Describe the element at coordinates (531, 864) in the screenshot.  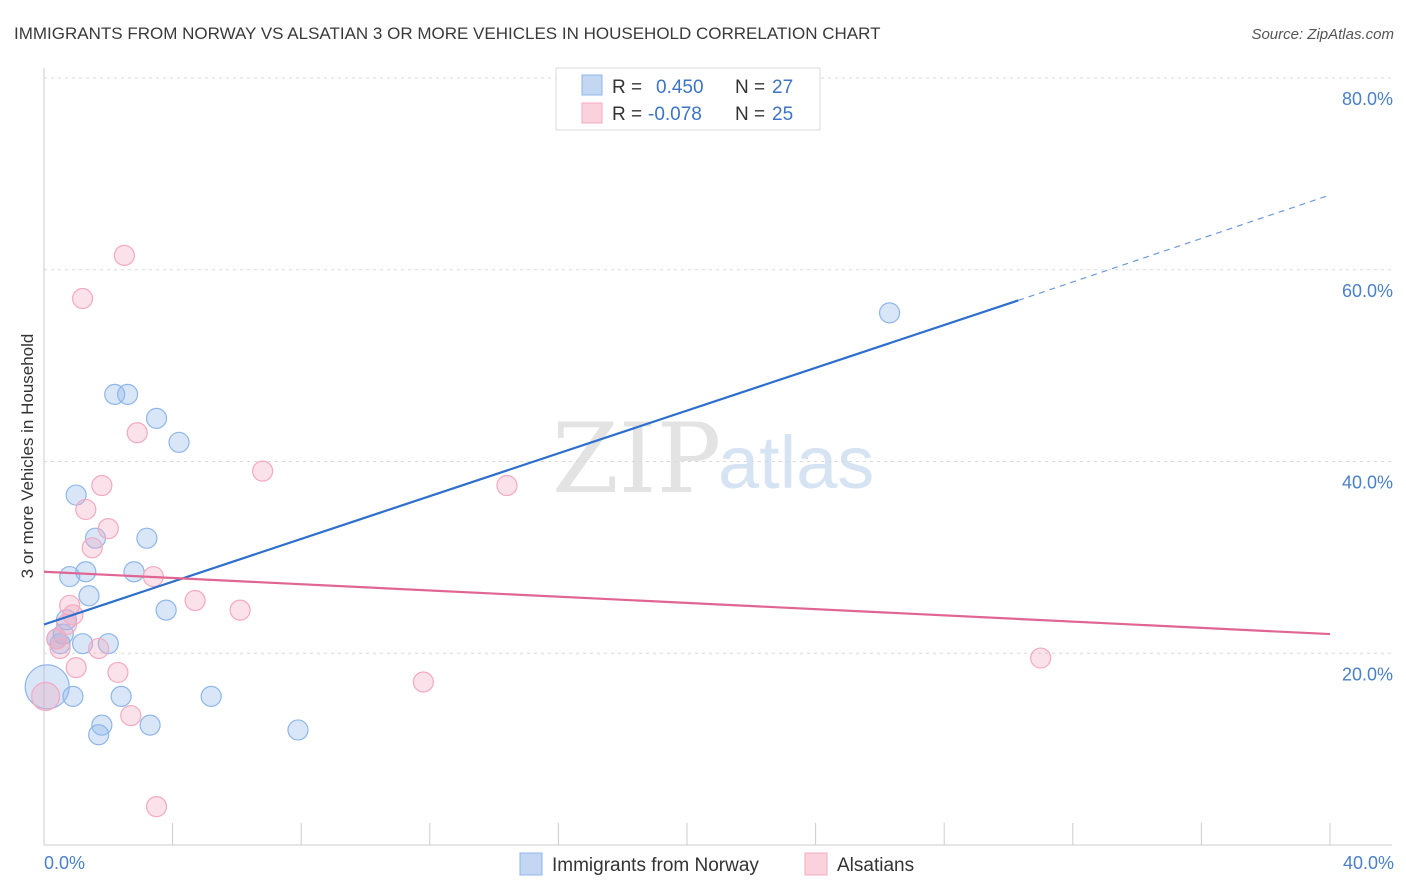
I see `series-legend-swatch-norway` at that location.